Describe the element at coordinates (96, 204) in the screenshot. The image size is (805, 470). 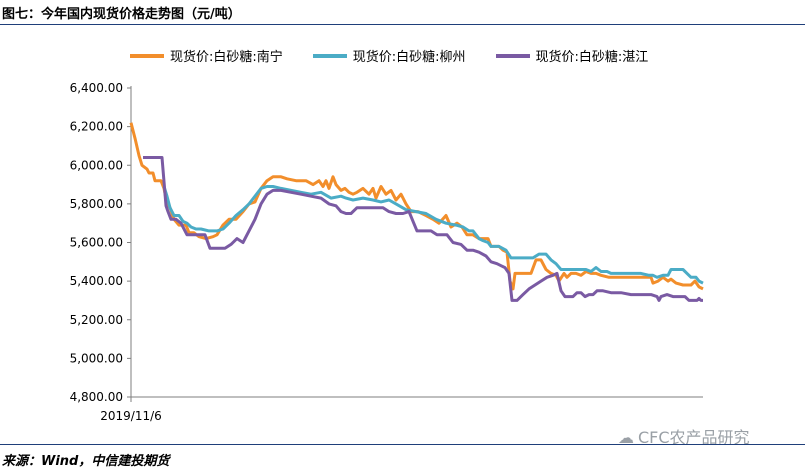
I see `y-tick-label: 5,800.00` at that location.